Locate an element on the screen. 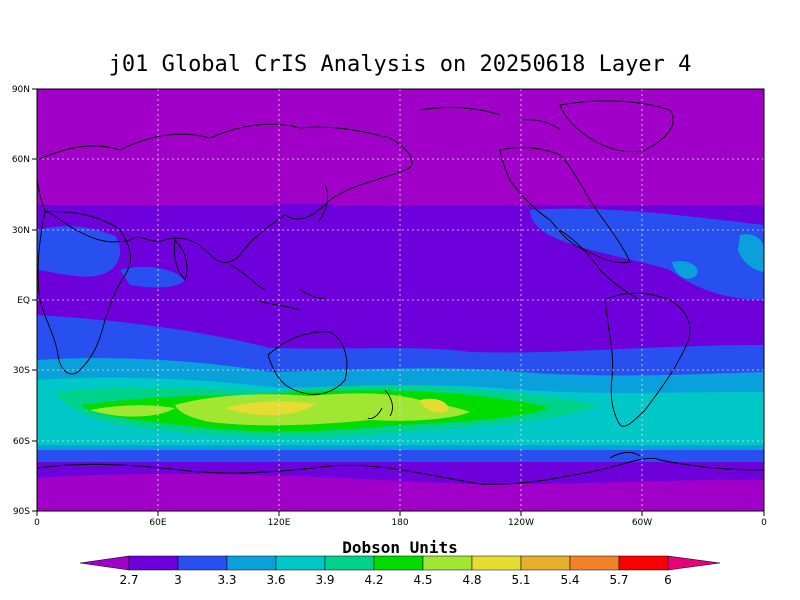 The image size is (800, 600). lat-label-30n: 30N is located at coordinates (21, 231).